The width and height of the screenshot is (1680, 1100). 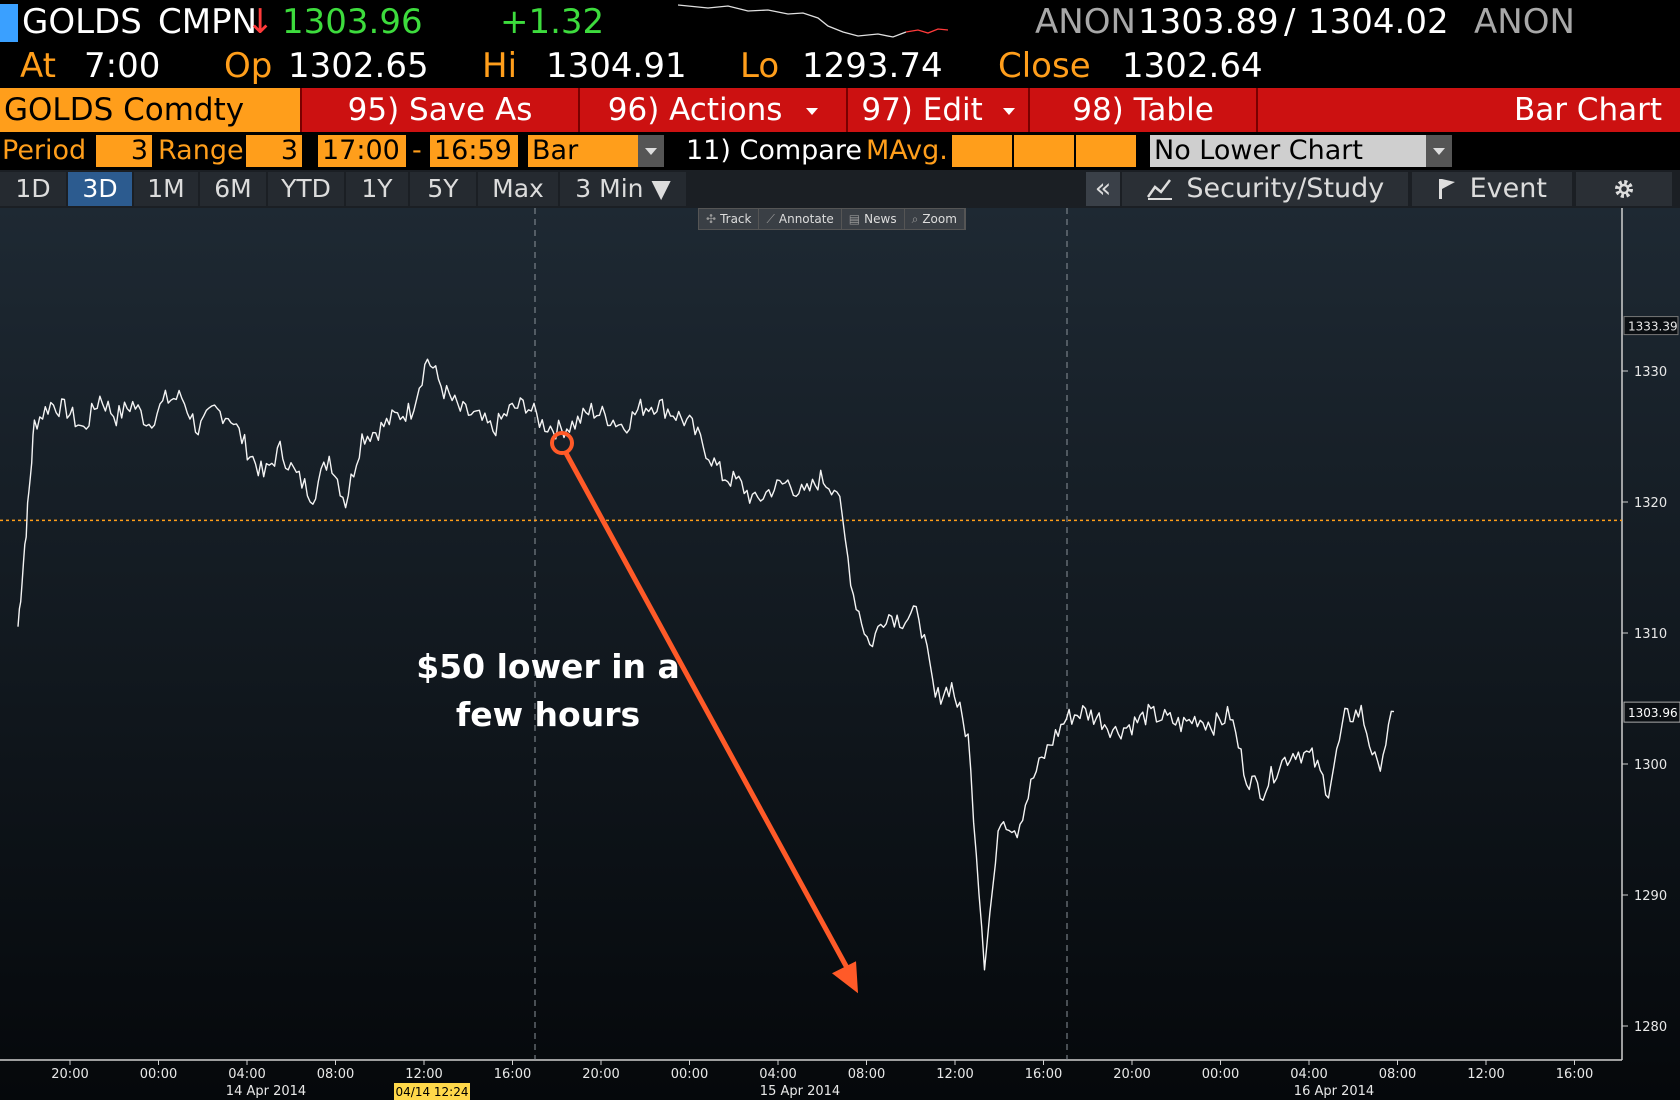 I want to click on chart-type-dropdown-button, so click(x=651, y=151).